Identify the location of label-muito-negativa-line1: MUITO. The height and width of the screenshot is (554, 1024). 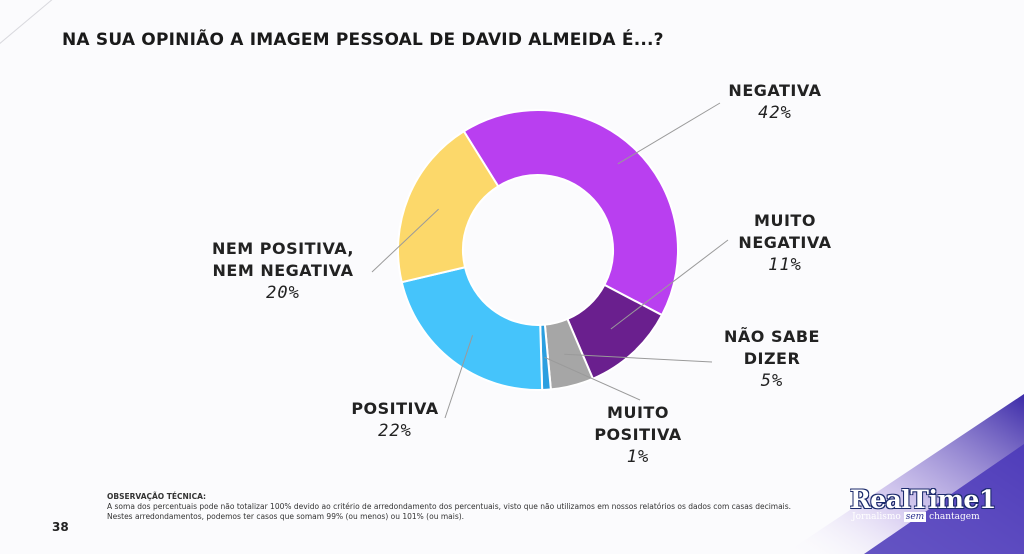
(785, 220).